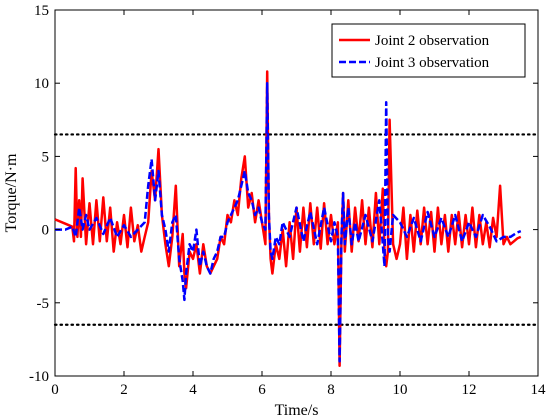  What do you see at coordinates (432, 63) in the screenshot?
I see `legend-label-joint3: Joint 3 observation` at bounding box center [432, 63].